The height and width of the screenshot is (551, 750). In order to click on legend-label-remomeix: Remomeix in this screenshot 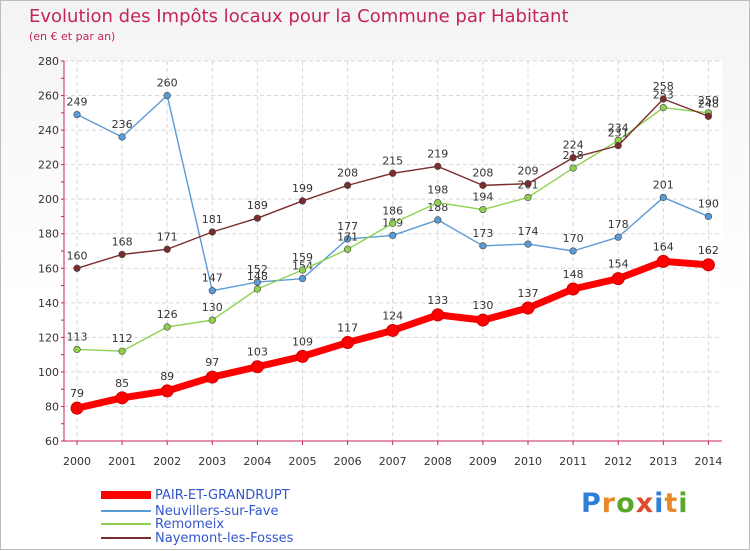, I will do `click(190, 524)`.